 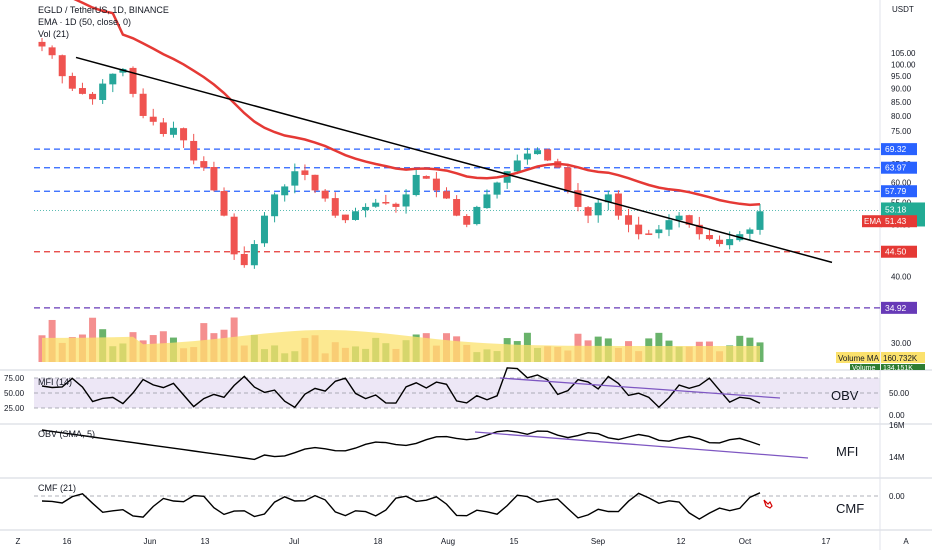 What do you see at coordinates (896, 308) in the screenshot?
I see `price-level-label: 34.92` at bounding box center [896, 308].